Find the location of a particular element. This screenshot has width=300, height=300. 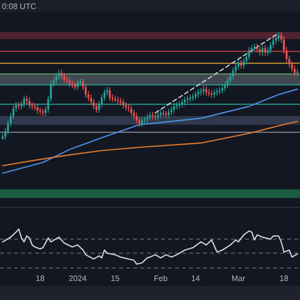

x-tick-label: Feb is located at coordinates (161, 278).